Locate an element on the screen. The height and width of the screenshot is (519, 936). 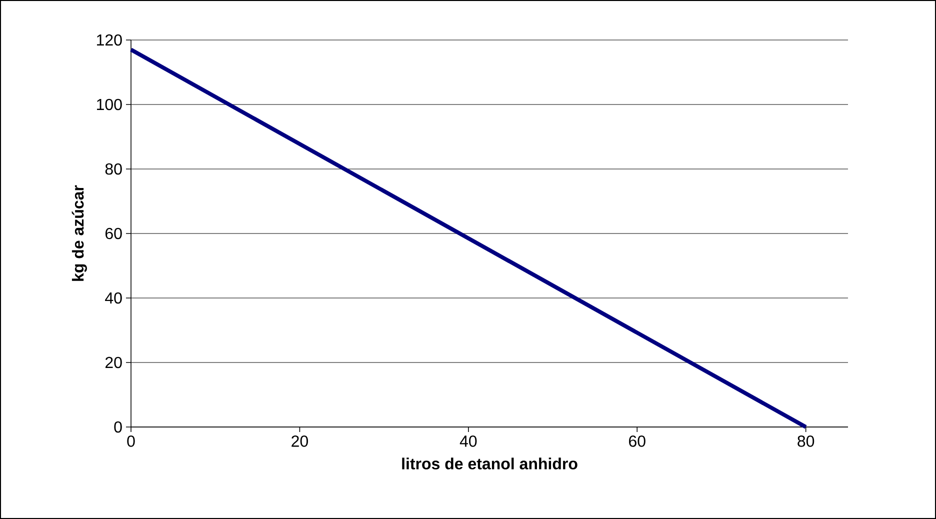
y-tick-label: 60 is located at coordinates (113, 234).